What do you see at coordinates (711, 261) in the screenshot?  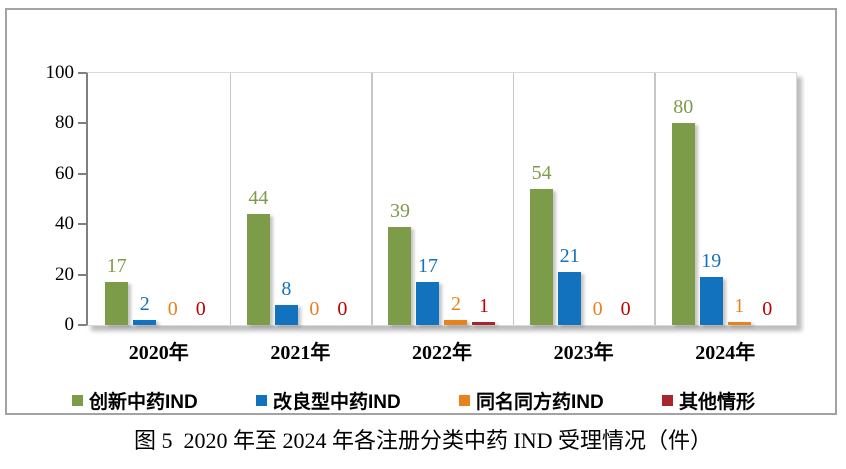 I see `bar-value-label: 19` at bounding box center [711, 261].